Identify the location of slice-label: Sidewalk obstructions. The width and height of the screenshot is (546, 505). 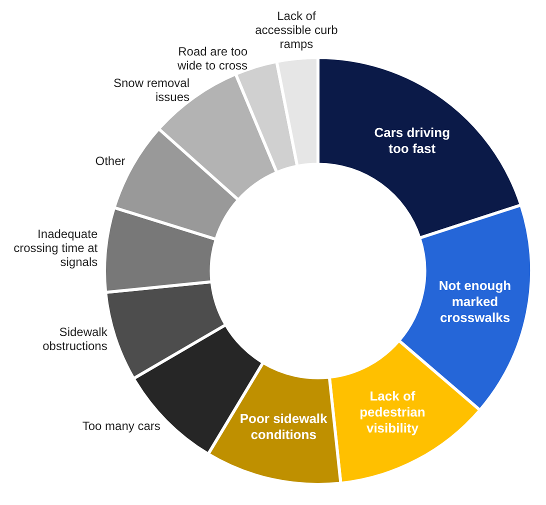
(75, 338).